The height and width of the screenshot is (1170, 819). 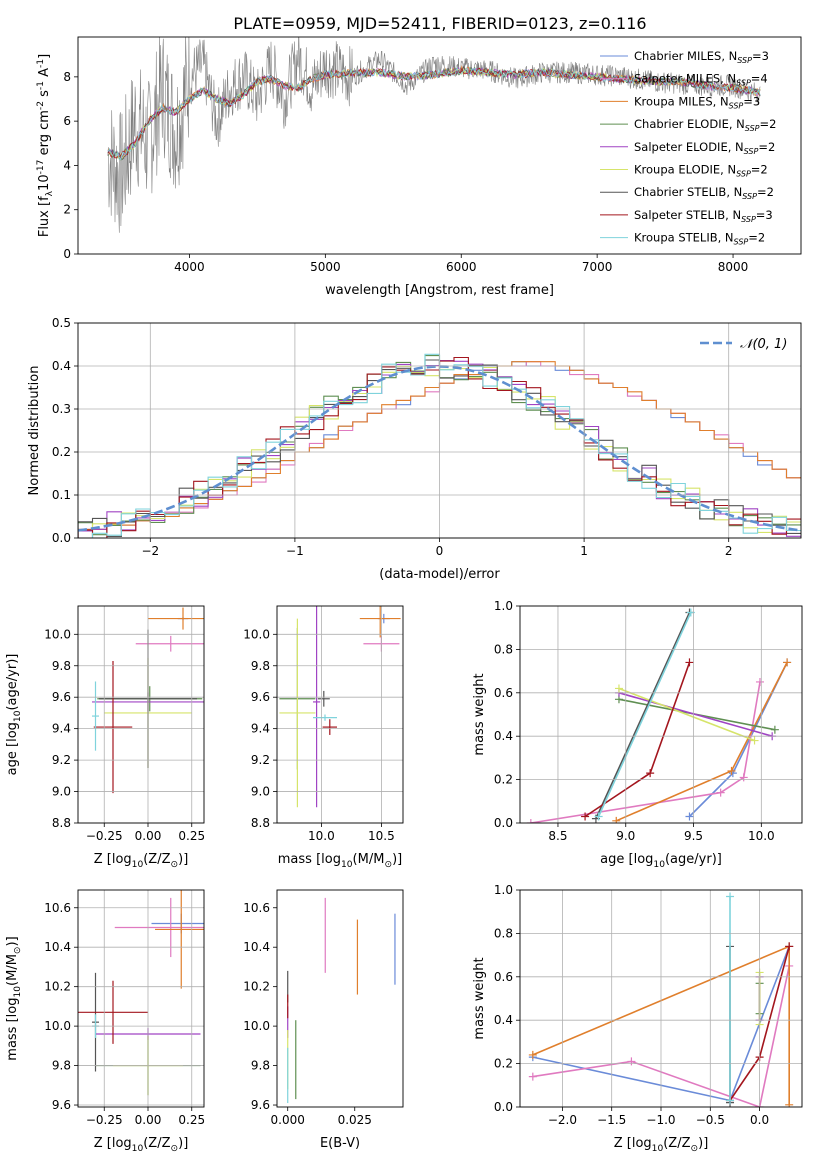 What do you see at coordinates (759, 1120) in the screenshot?
I see `x-tick-label: 0.0` at bounding box center [759, 1120].